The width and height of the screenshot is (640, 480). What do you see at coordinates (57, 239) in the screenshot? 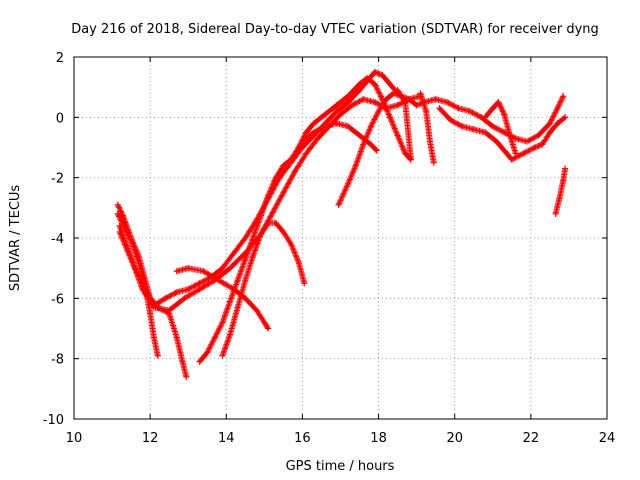
I see `y-tick-label: -4` at bounding box center [57, 239].